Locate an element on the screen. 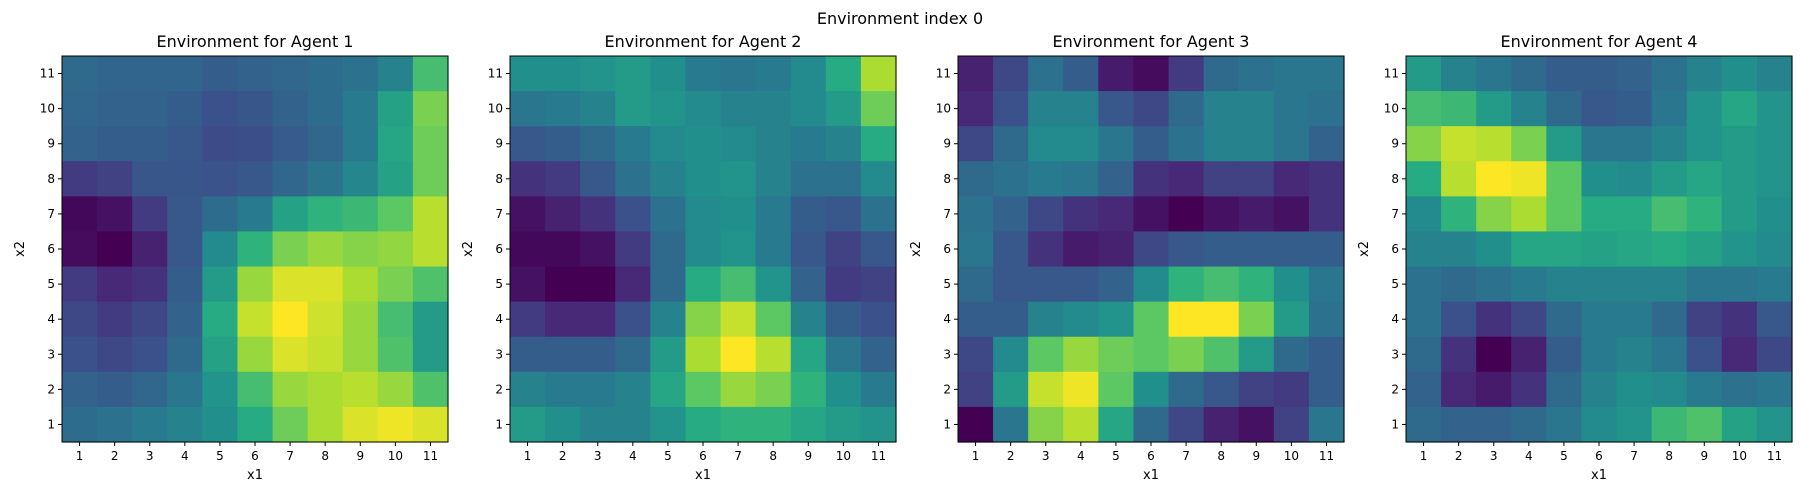 The height and width of the screenshot is (500, 1800). y-tick-label: 9 is located at coordinates (947, 144).